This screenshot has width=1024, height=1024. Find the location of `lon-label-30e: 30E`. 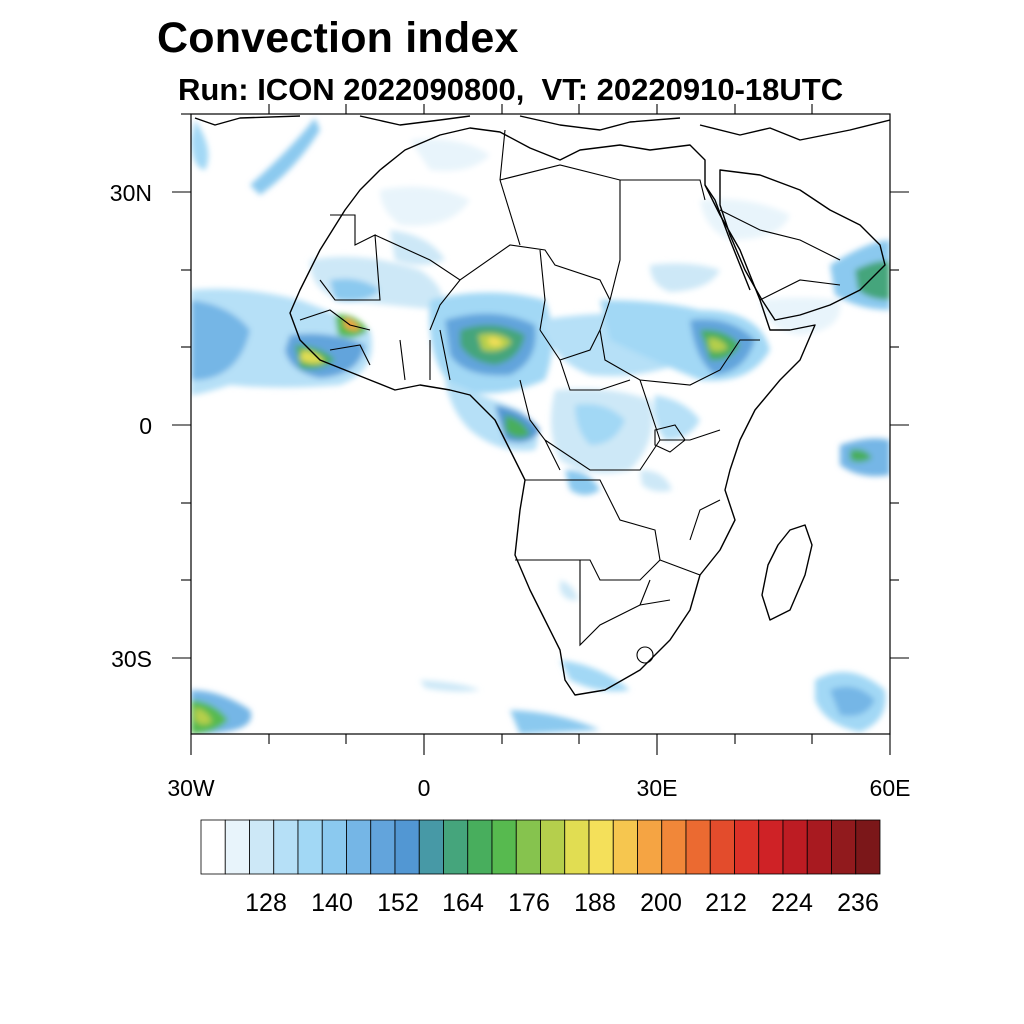

lon-label-30e: 30E is located at coordinates (657, 788).